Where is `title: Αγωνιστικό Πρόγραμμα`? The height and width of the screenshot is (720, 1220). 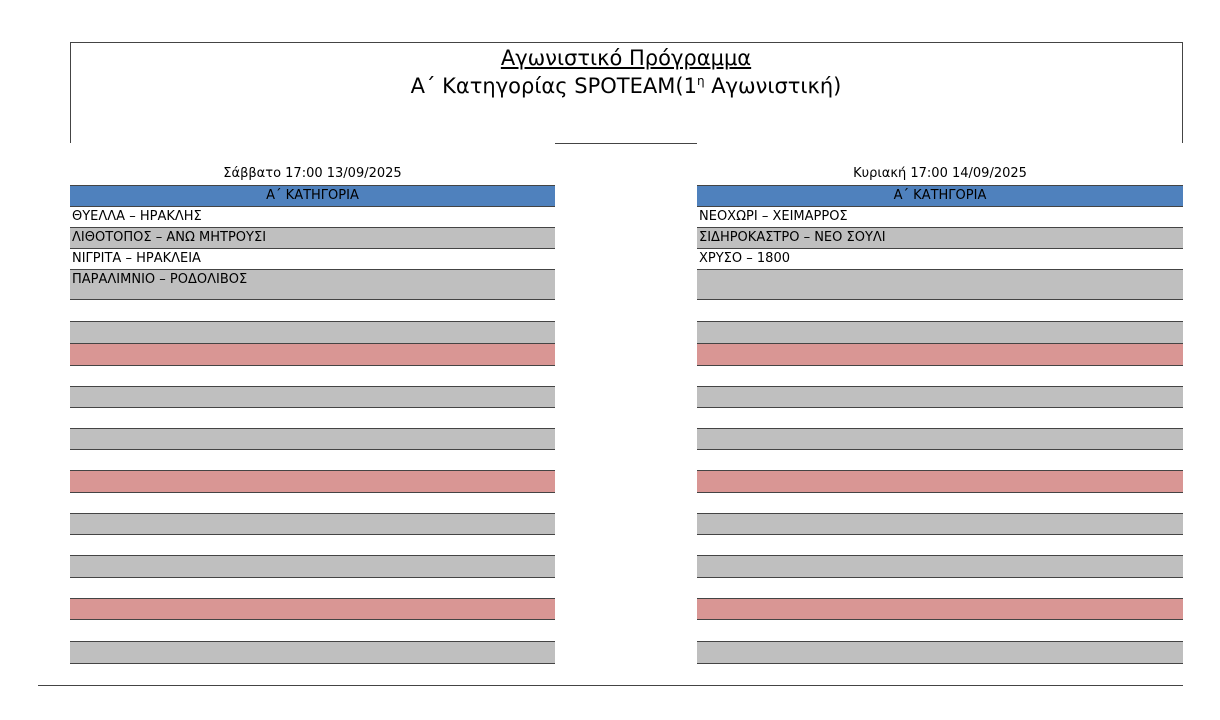 title: Αγωνιστικό Πρόγραμμα is located at coordinates (626, 58).